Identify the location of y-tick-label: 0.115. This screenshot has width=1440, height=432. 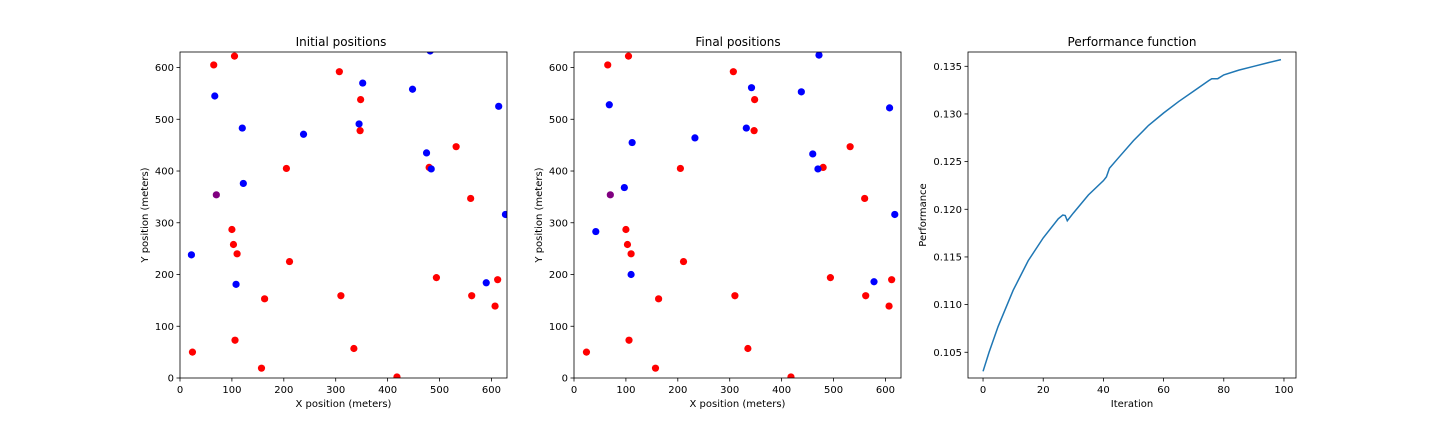
(947, 257).